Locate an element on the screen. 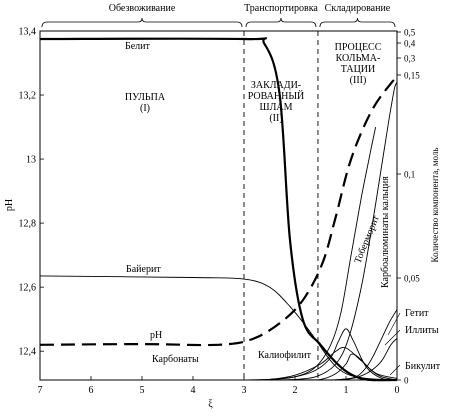 The width and height of the screenshot is (450, 419). zone-2-line-3: (III) is located at coordinates (358, 80).